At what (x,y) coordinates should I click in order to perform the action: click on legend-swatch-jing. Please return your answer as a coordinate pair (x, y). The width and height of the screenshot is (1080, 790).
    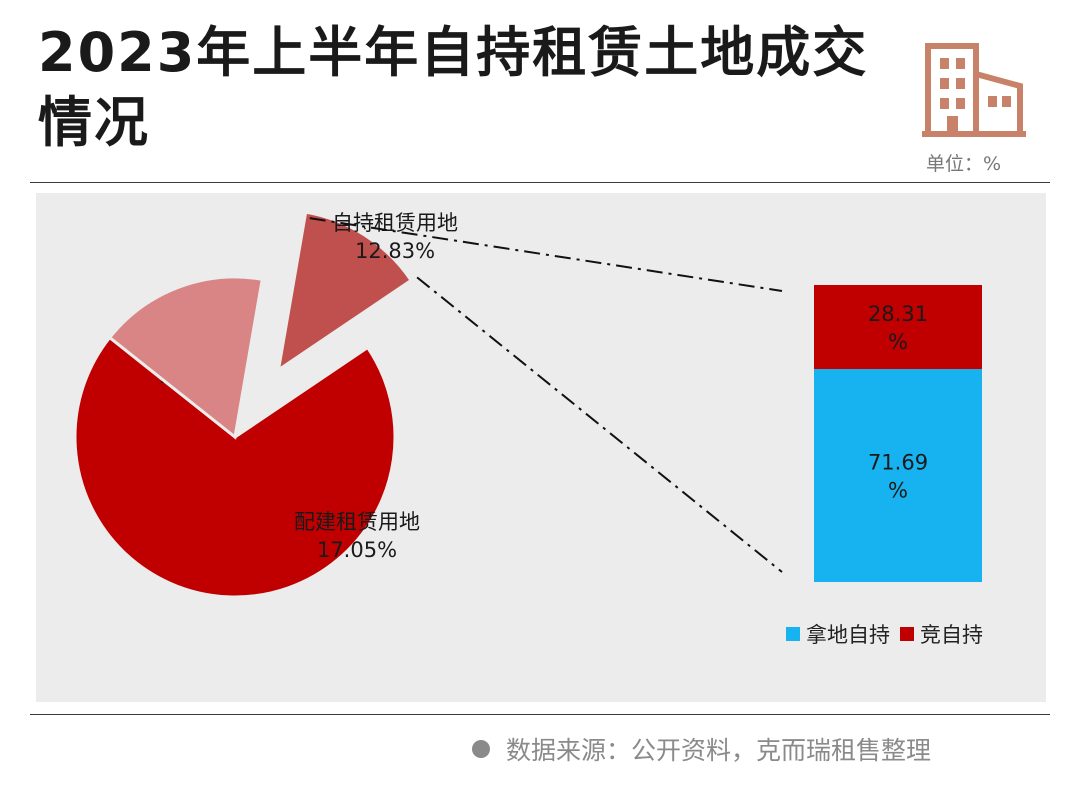
    Looking at the image, I should click on (907, 634).